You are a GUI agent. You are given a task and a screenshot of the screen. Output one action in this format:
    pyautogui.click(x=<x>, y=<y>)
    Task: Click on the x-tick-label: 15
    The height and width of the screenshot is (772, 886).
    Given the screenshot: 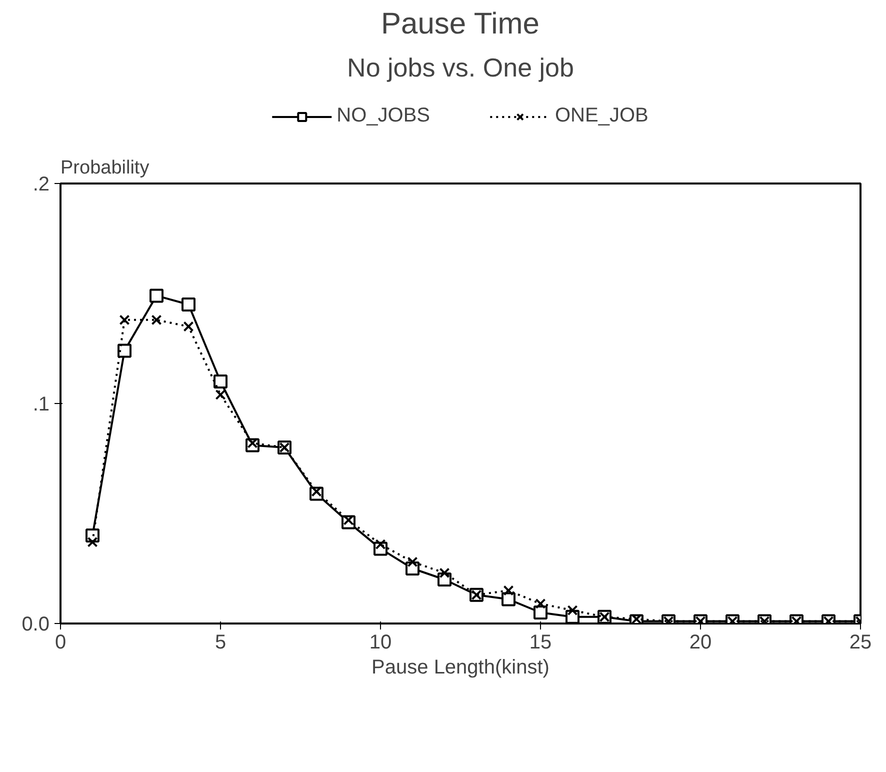 What is the action you would take?
    pyautogui.click(x=540, y=643)
    